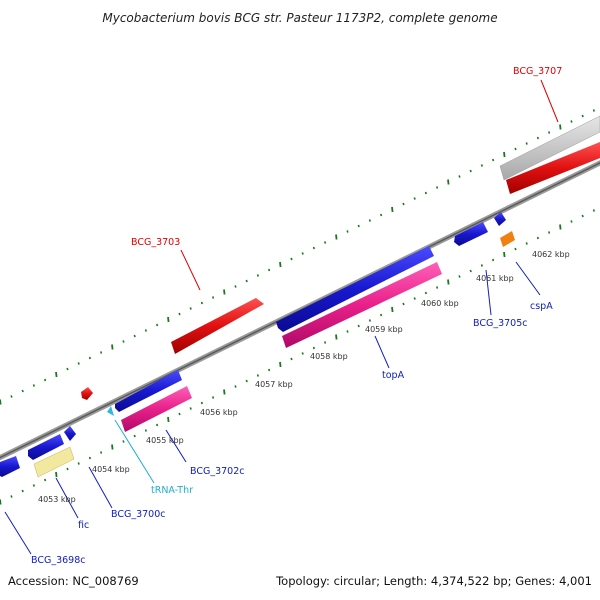  I want to click on gene-label-bcg3702c: BCG_3702c, so click(217, 471).